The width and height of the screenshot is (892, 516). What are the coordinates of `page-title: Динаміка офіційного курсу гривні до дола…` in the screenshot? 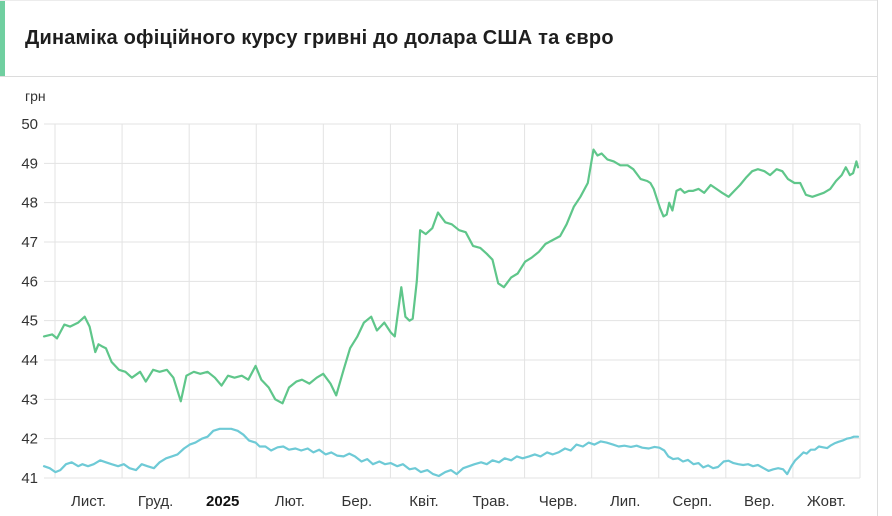 It's located at (319, 38).